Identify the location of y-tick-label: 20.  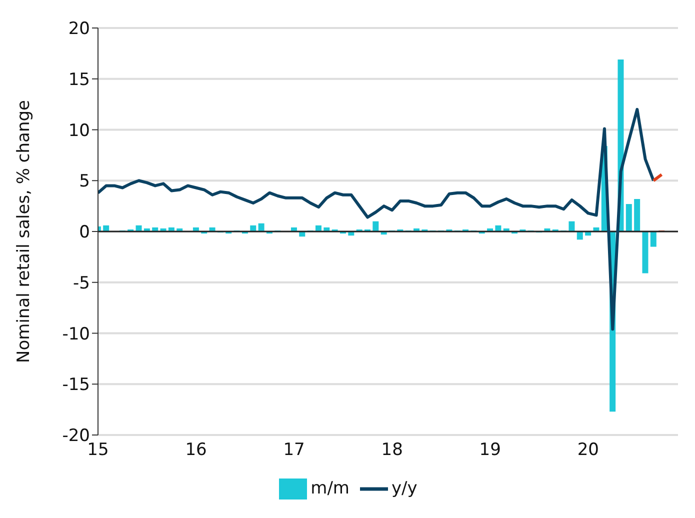
(79, 29).